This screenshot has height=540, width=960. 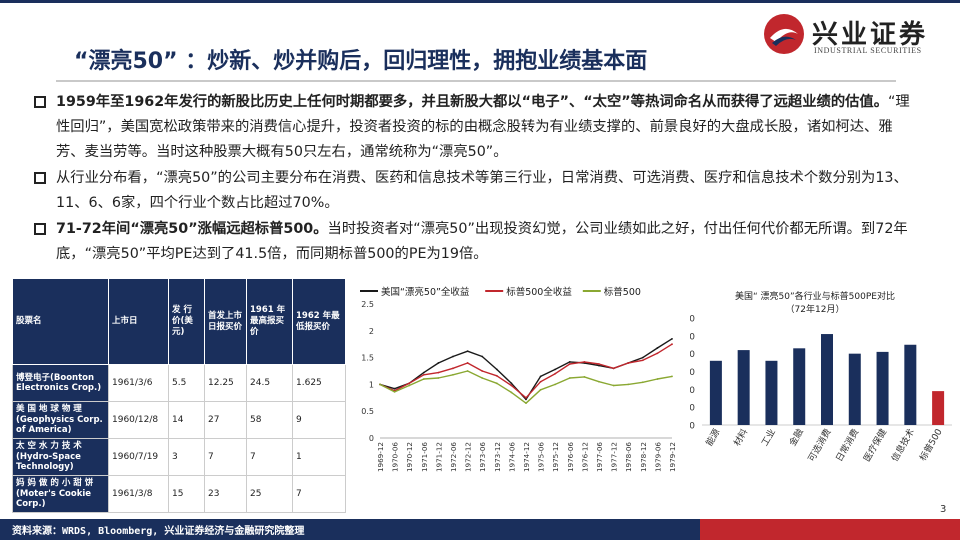 I want to click on footer-bar: 资料来源：WRDS, Bloomberg, 兴业证券经济与金融研究院整理, so click(x=480, y=529).